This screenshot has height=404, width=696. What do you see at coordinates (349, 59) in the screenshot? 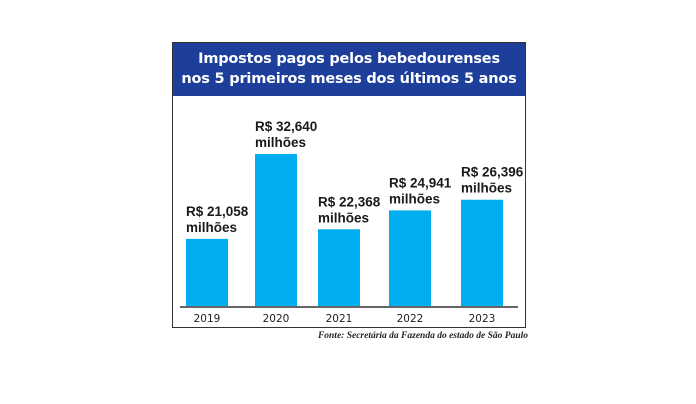
I see `title-line-1: Impostos pagos pelos bebedourenses` at bounding box center [349, 59].